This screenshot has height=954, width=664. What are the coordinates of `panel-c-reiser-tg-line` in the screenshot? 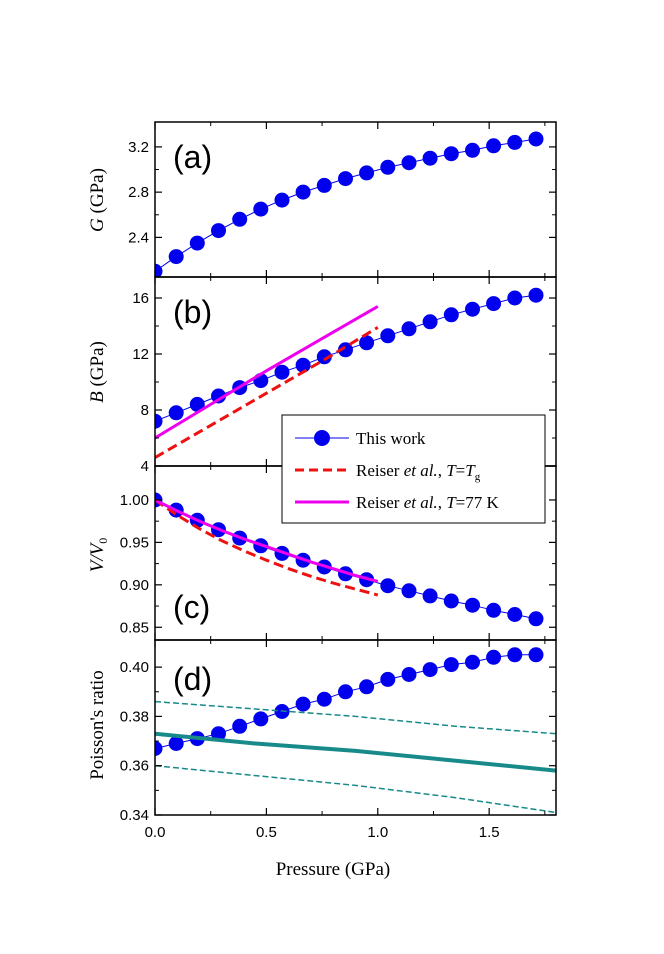 It's located at (267, 547).